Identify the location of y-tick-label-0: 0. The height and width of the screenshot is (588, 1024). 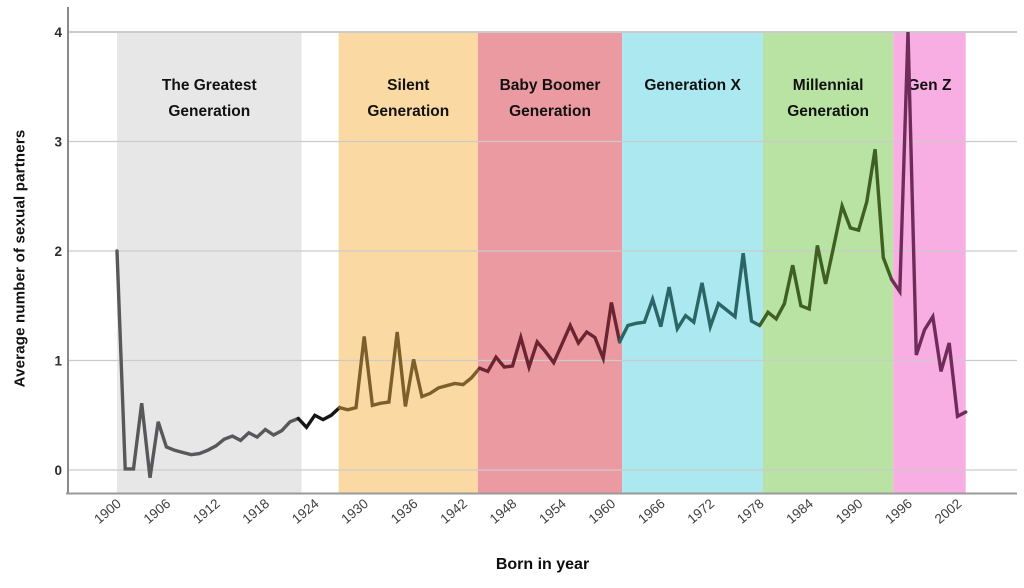
(58, 470).